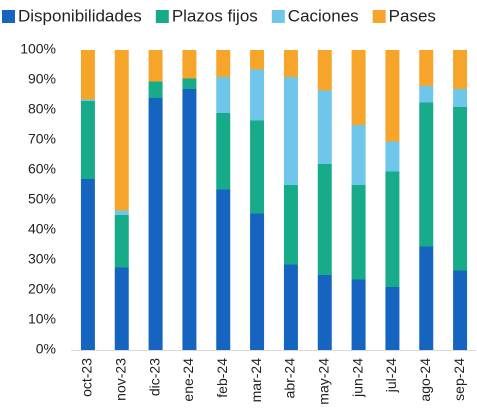 This screenshot has height=414, width=477. I want to click on y-tick-label: 100%, so click(38, 49).